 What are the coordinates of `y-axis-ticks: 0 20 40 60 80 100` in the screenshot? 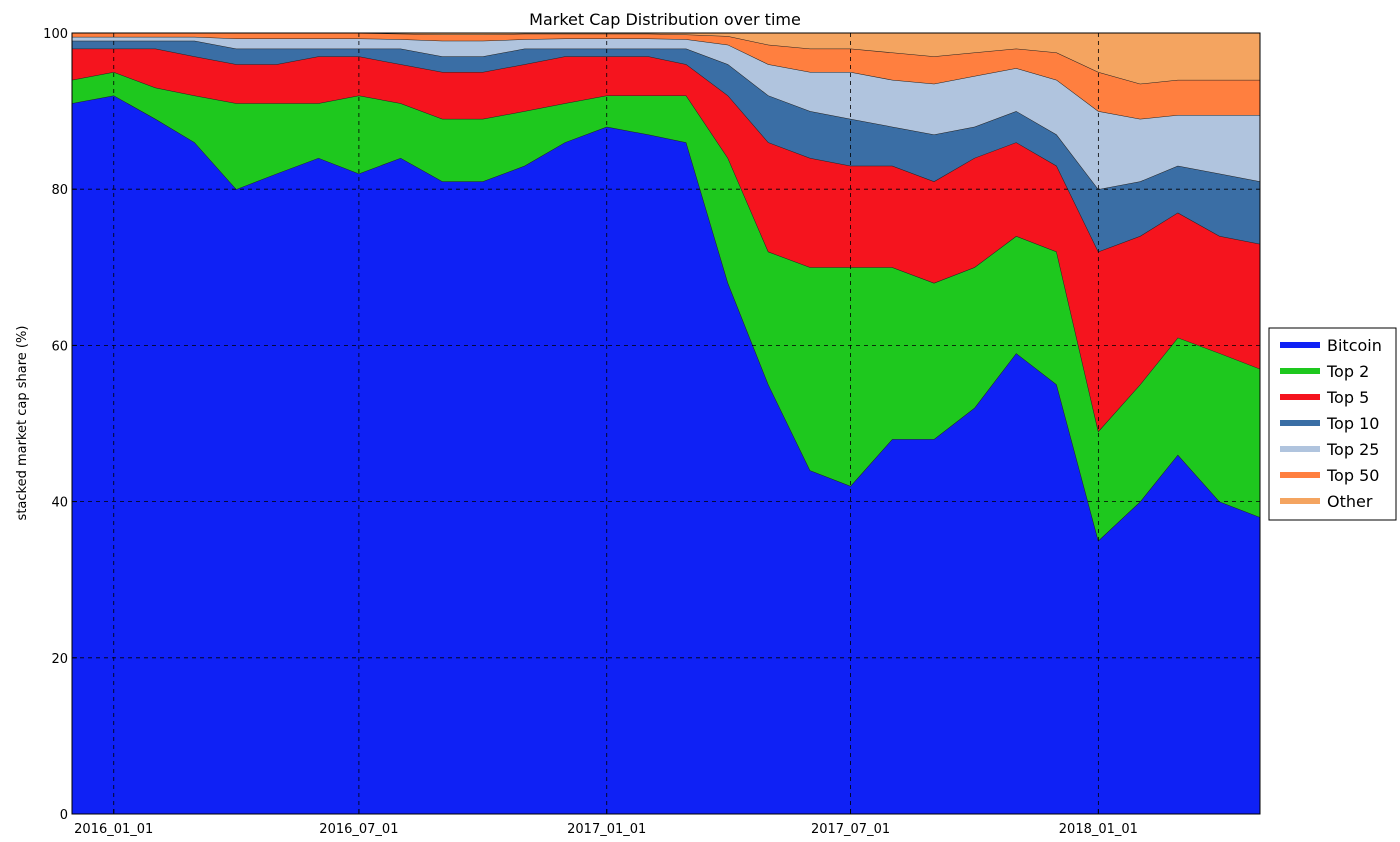 It's located at (60, 425).